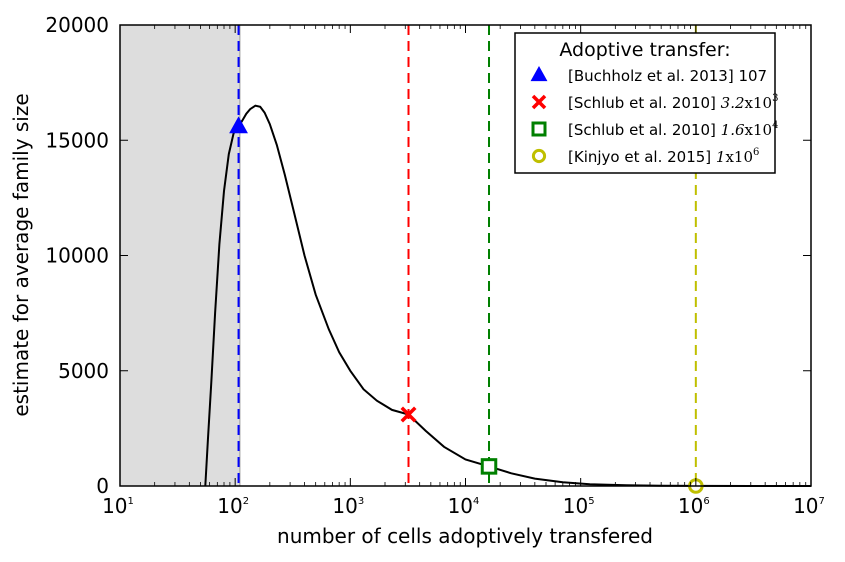  I want to click on x-tick-label: 10⁶, so click(694, 506).